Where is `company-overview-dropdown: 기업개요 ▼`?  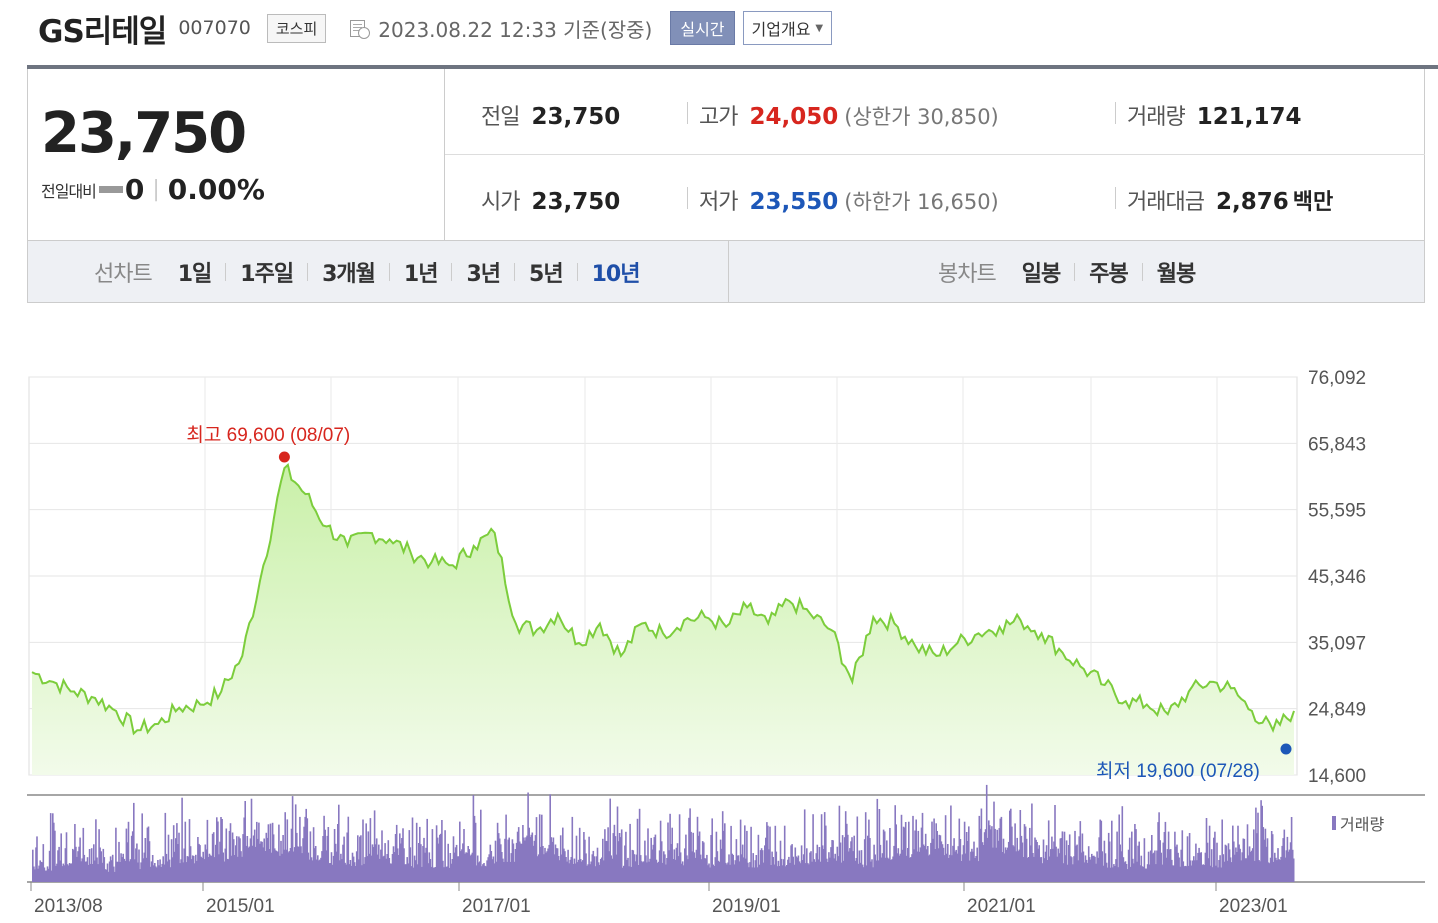
company-overview-dropdown: 기업개요 ▼ is located at coordinates (787, 28).